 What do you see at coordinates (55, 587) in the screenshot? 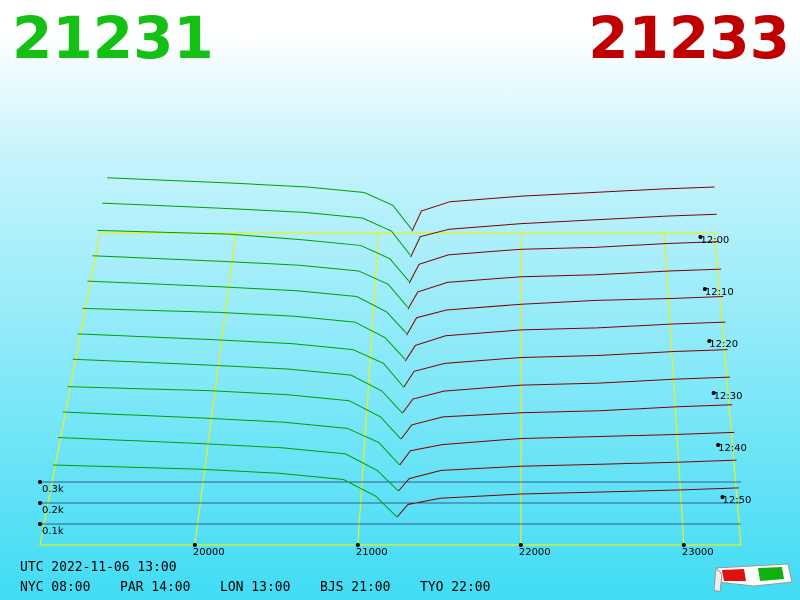
I see `clock: NYC 08:00` at bounding box center [55, 587].